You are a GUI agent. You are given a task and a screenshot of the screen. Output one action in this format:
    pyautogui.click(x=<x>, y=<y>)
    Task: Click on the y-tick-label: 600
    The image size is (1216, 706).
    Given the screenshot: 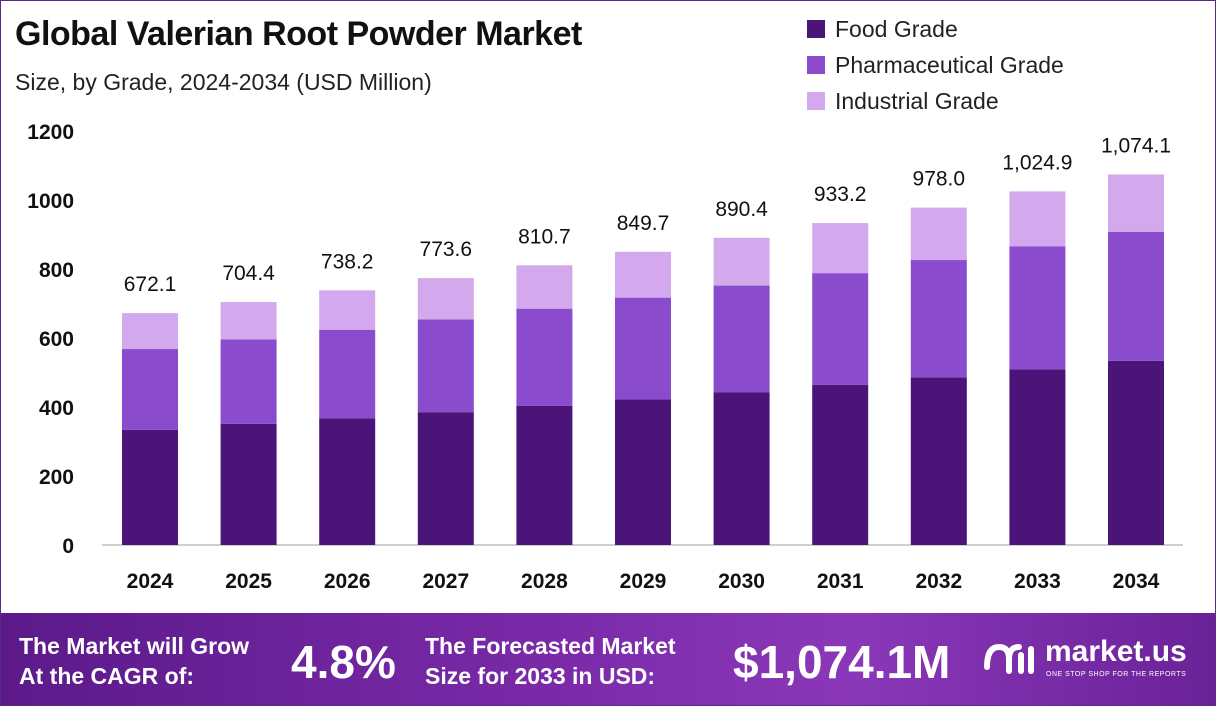 What is the action you would take?
    pyautogui.click(x=56, y=339)
    